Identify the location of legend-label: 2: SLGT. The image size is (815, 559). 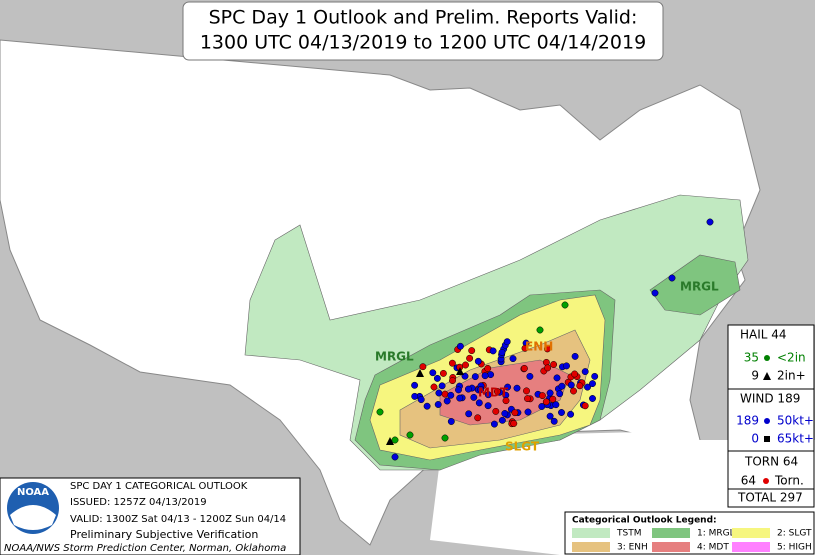
(794, 534).